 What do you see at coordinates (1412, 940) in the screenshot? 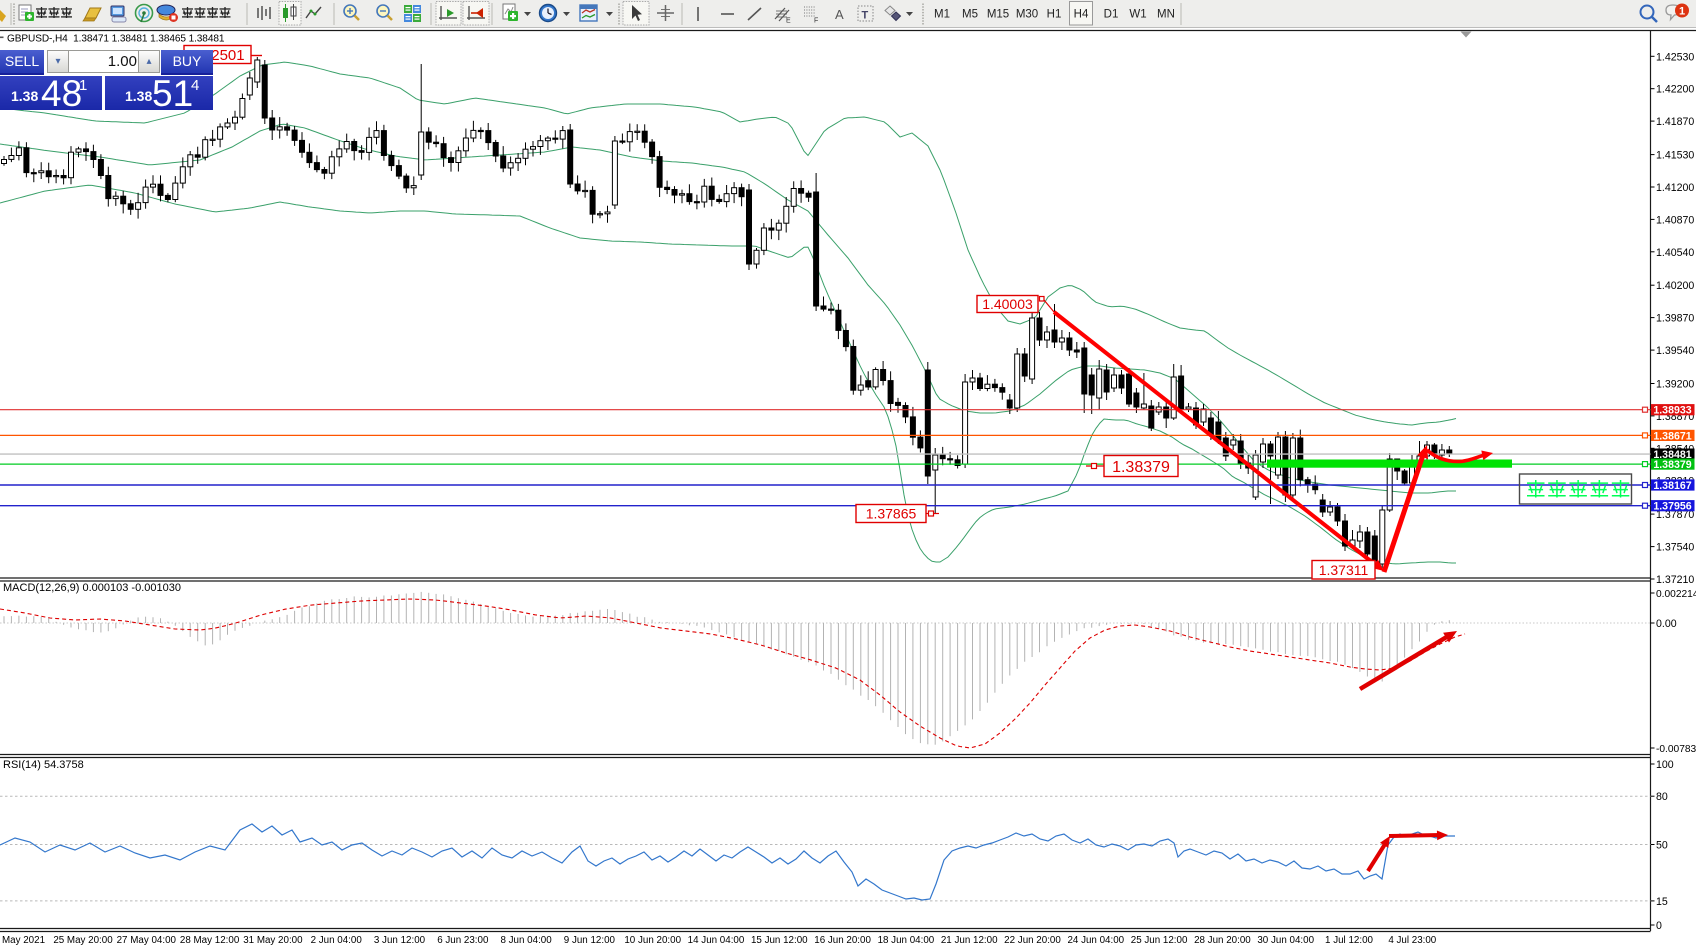
I see `svg-text: 4 Jul 23:00` at bounding box center [1412, 940].